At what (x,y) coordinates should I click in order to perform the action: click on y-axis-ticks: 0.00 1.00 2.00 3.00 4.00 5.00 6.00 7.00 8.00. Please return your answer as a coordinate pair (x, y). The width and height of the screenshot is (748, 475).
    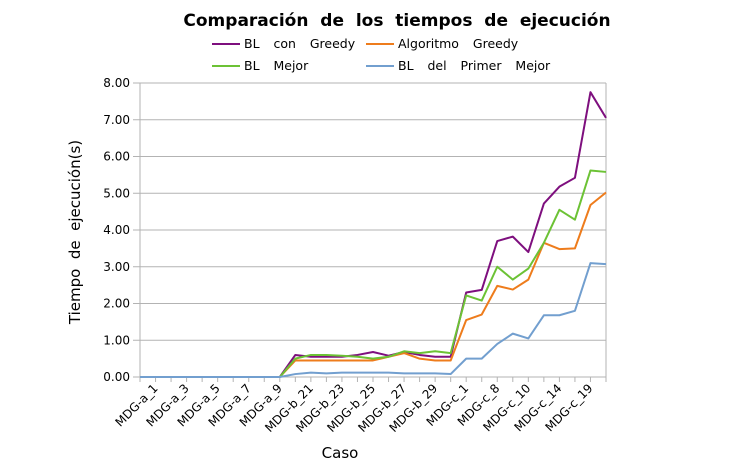
    Looking at the image, I should click on (121, 230).